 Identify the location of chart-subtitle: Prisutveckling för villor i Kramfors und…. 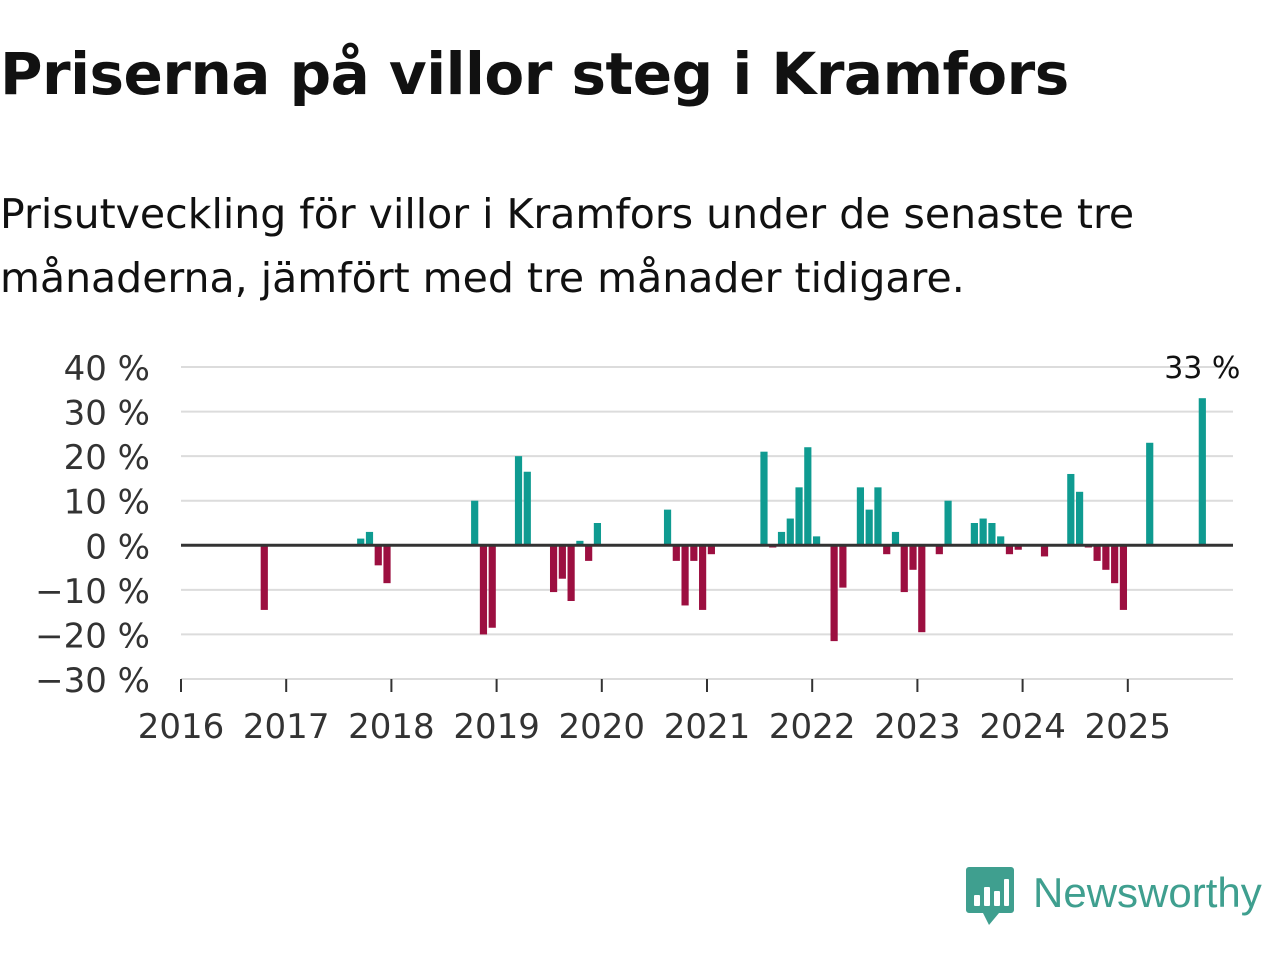
(567, 246).